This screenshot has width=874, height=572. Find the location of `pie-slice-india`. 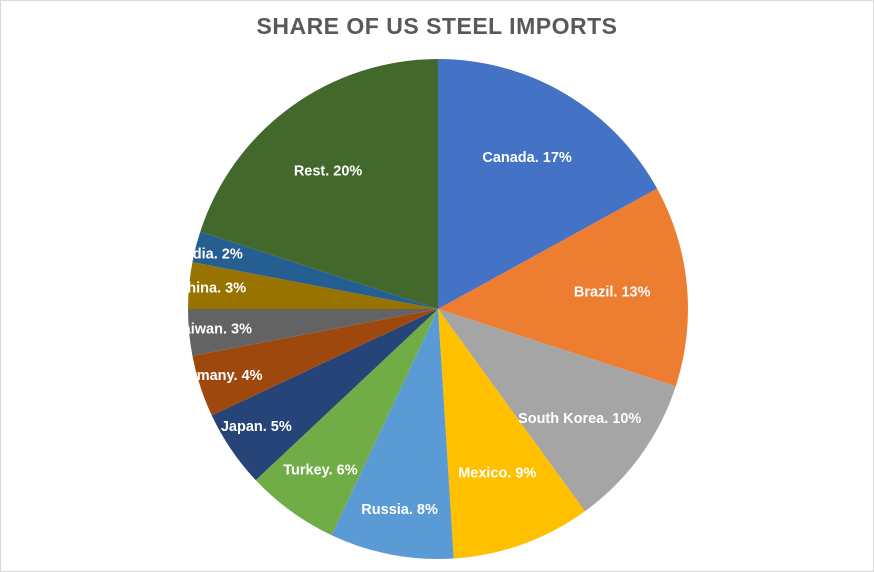

pie-slice-india is located at coordinates (315, 270).